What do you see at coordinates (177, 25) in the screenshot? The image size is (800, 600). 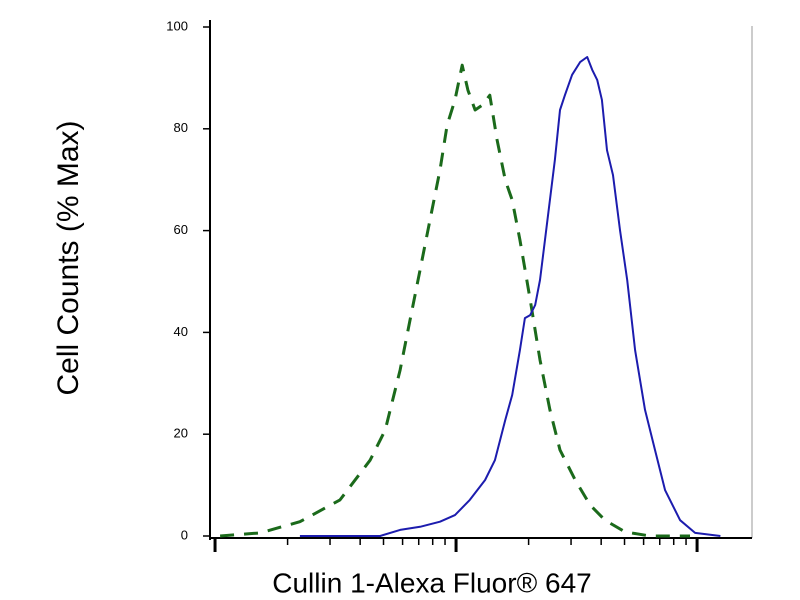 I see `y-tick-label: 100` at bounding box center [177, 25].